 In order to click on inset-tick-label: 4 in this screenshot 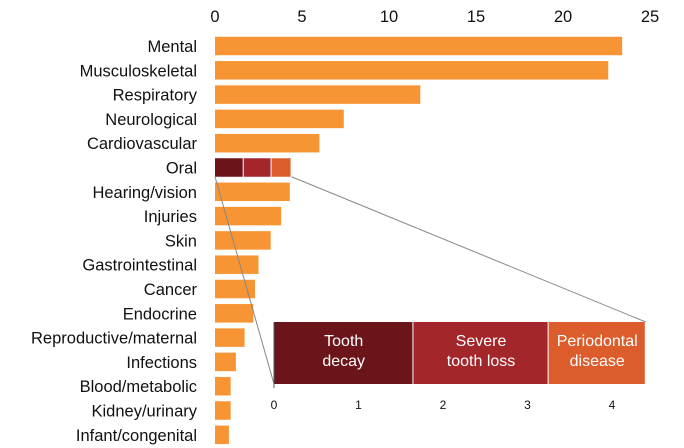, I will do `click(612, 405)`.